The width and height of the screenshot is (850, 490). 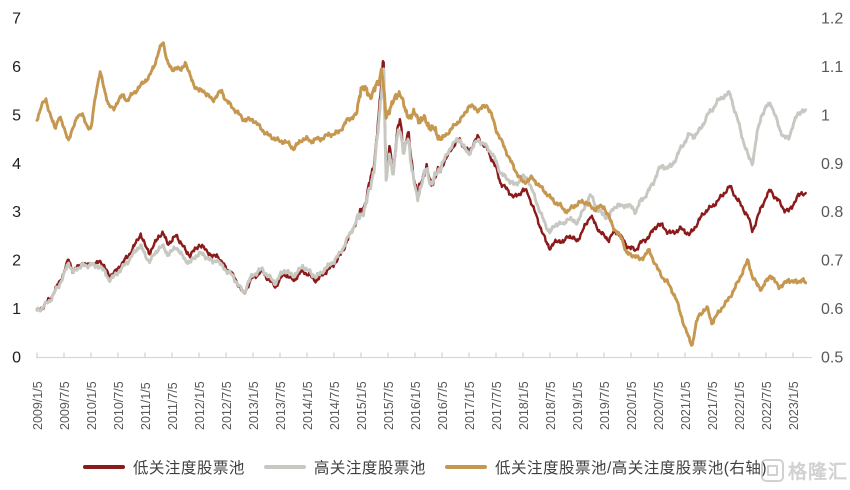 I want to click on x-axis-label: 2012/1/5, so click(x=200, y=405).